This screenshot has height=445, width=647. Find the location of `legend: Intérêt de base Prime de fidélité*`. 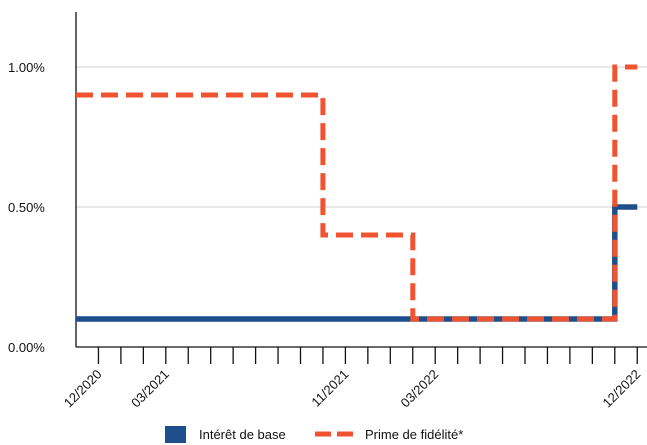

legend: Intérêt de base Prime de fidélité* is located at coordinates (314, 434).